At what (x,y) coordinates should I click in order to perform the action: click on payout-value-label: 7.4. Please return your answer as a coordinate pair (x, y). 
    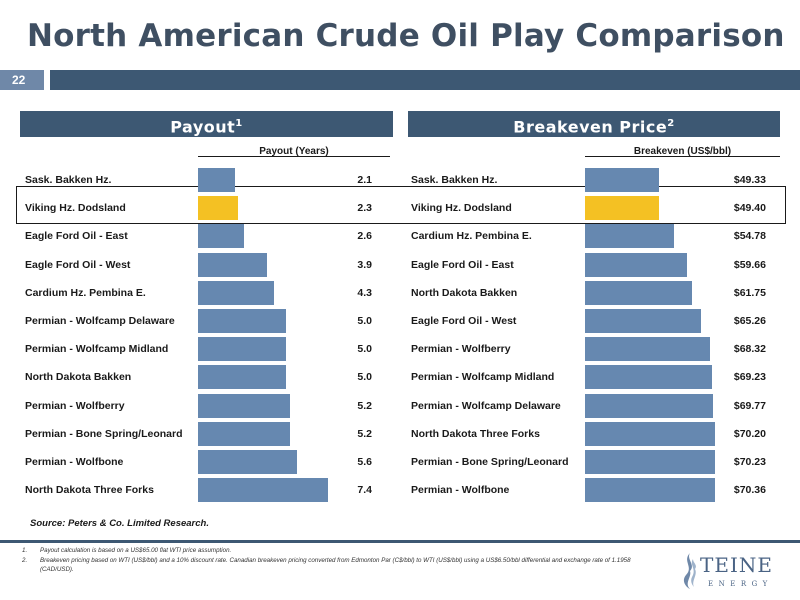
    Looking at the image, I should click on (364, 490).